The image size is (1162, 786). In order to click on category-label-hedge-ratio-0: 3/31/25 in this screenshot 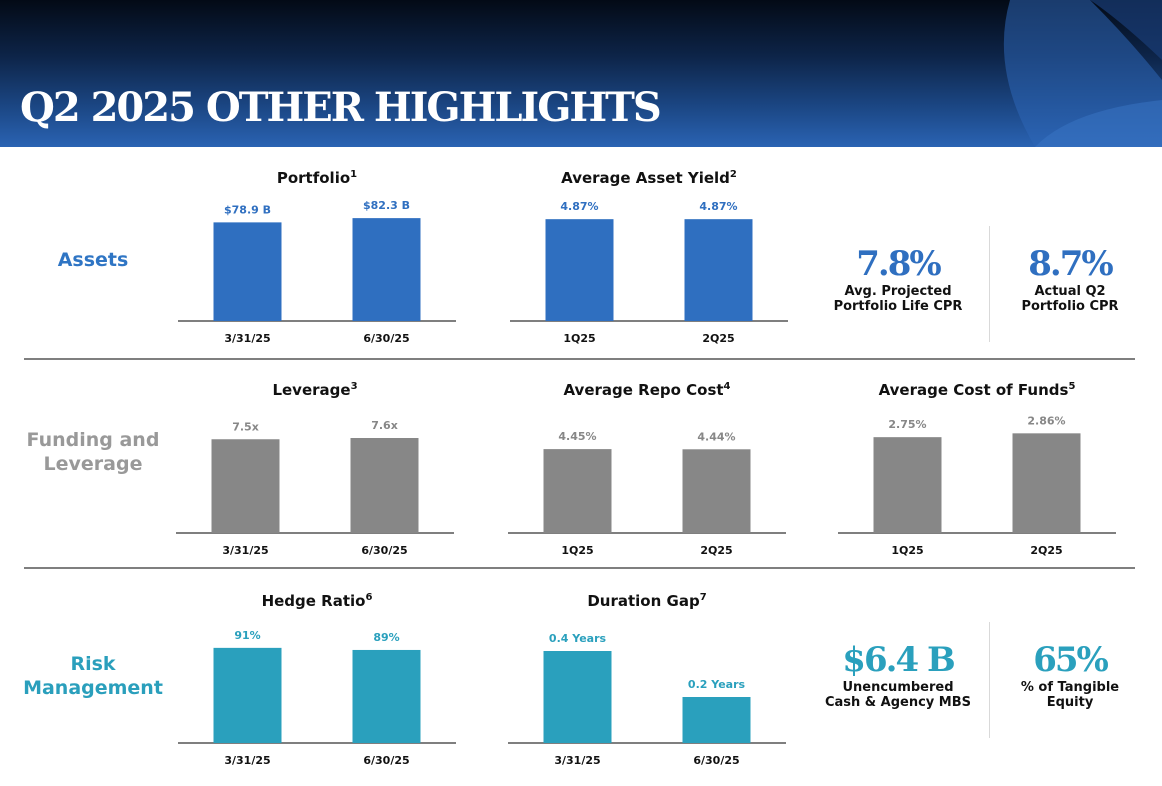, I will do `click(247, 760)`.